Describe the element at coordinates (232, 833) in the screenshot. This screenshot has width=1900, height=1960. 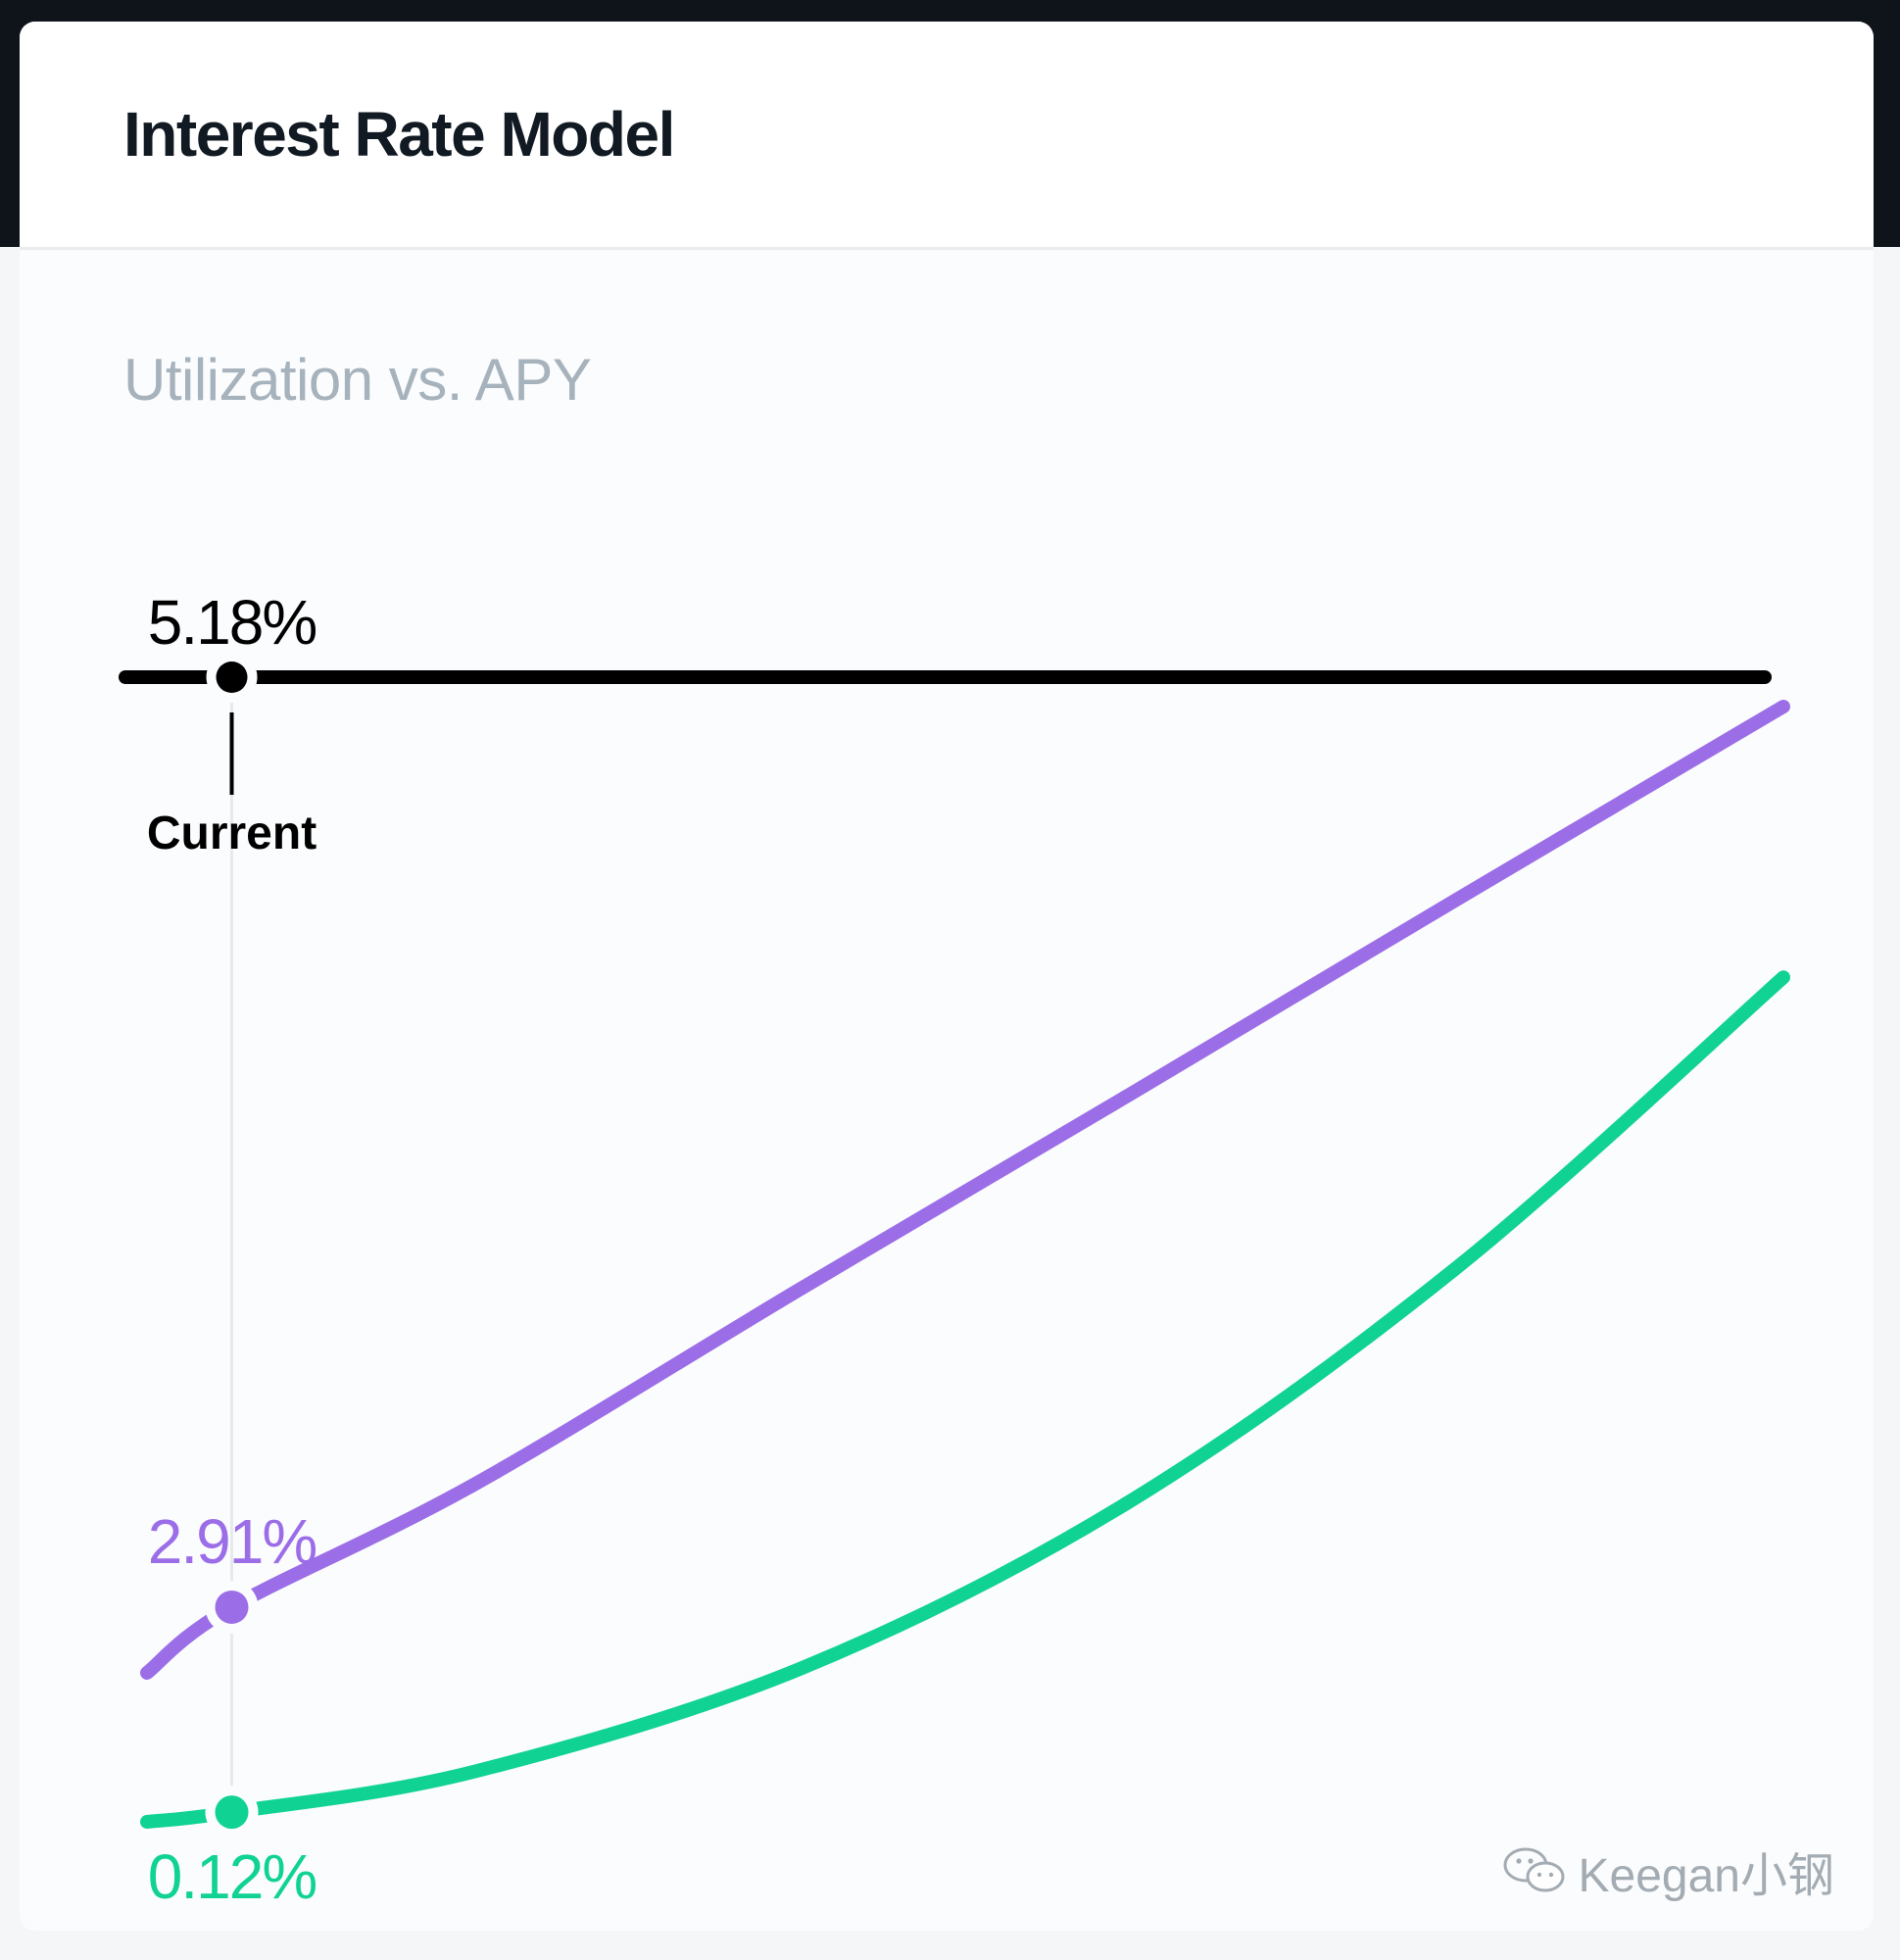
I see `current-label: Current` at that location.